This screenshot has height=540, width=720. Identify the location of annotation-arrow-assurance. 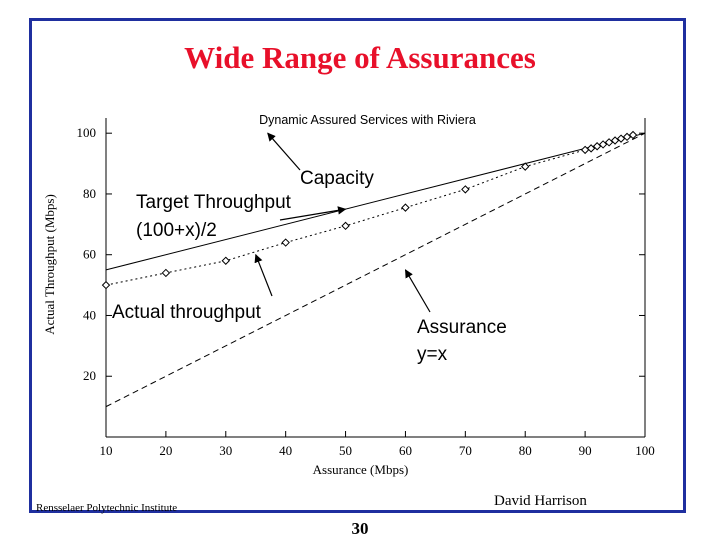
(417, 291).